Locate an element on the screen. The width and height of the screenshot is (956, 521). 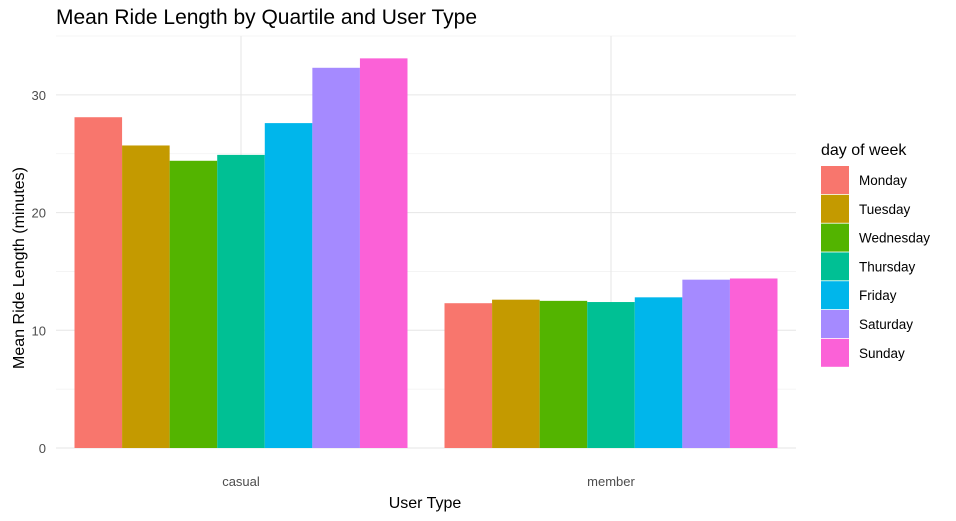
legend-title: day of week is located at coordinates (864, 150).